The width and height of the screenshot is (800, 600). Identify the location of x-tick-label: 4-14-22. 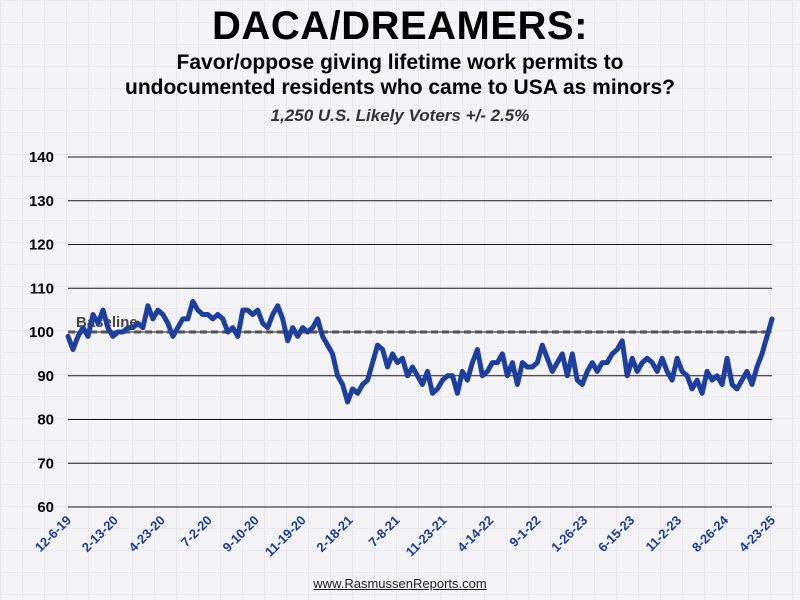
(475, 534).